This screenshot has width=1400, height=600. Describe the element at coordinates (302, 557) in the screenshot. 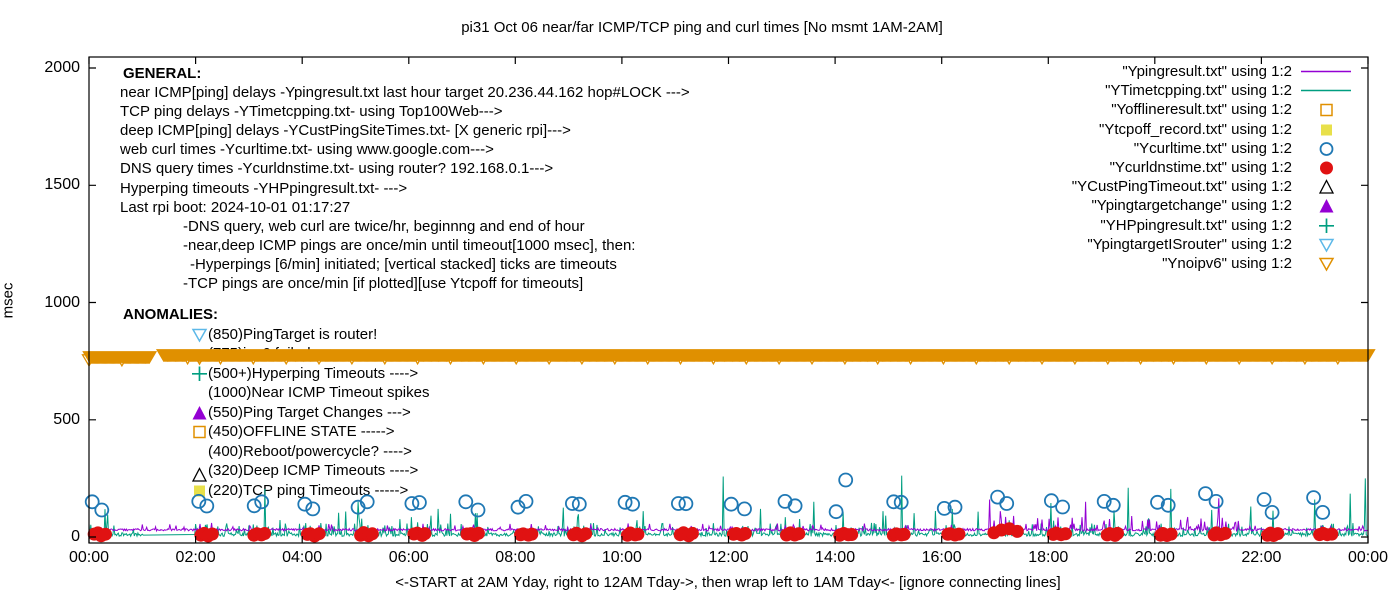

I see `x-tick-label: 04:00` at that location.